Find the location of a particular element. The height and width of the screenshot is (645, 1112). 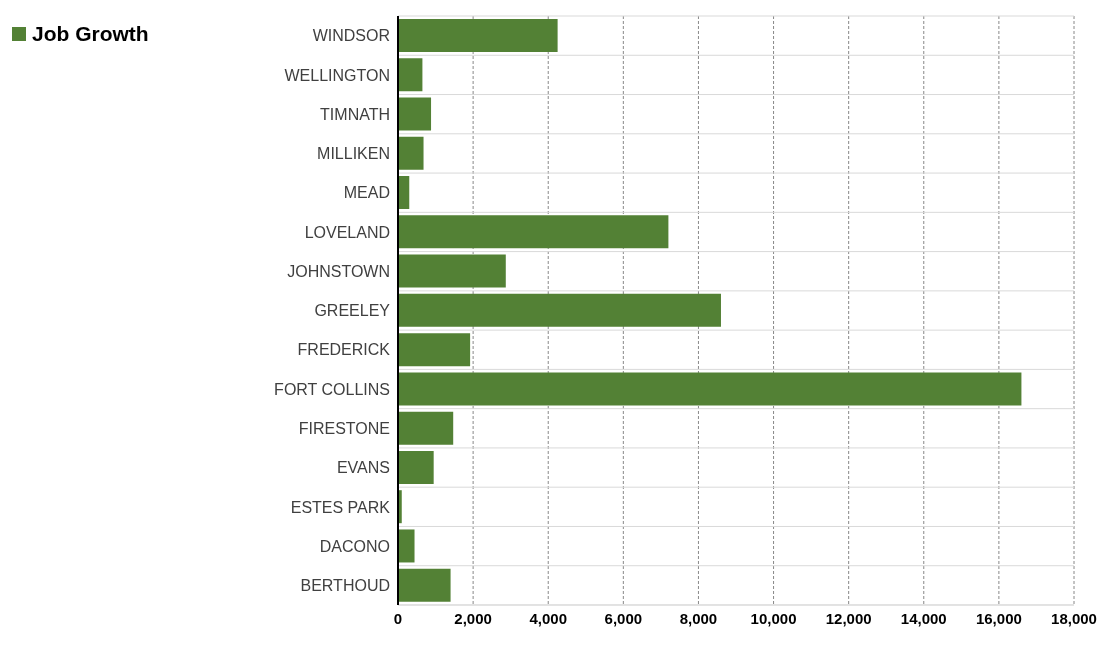

x-tick-label: 0 is located at coordinates (398, 618).